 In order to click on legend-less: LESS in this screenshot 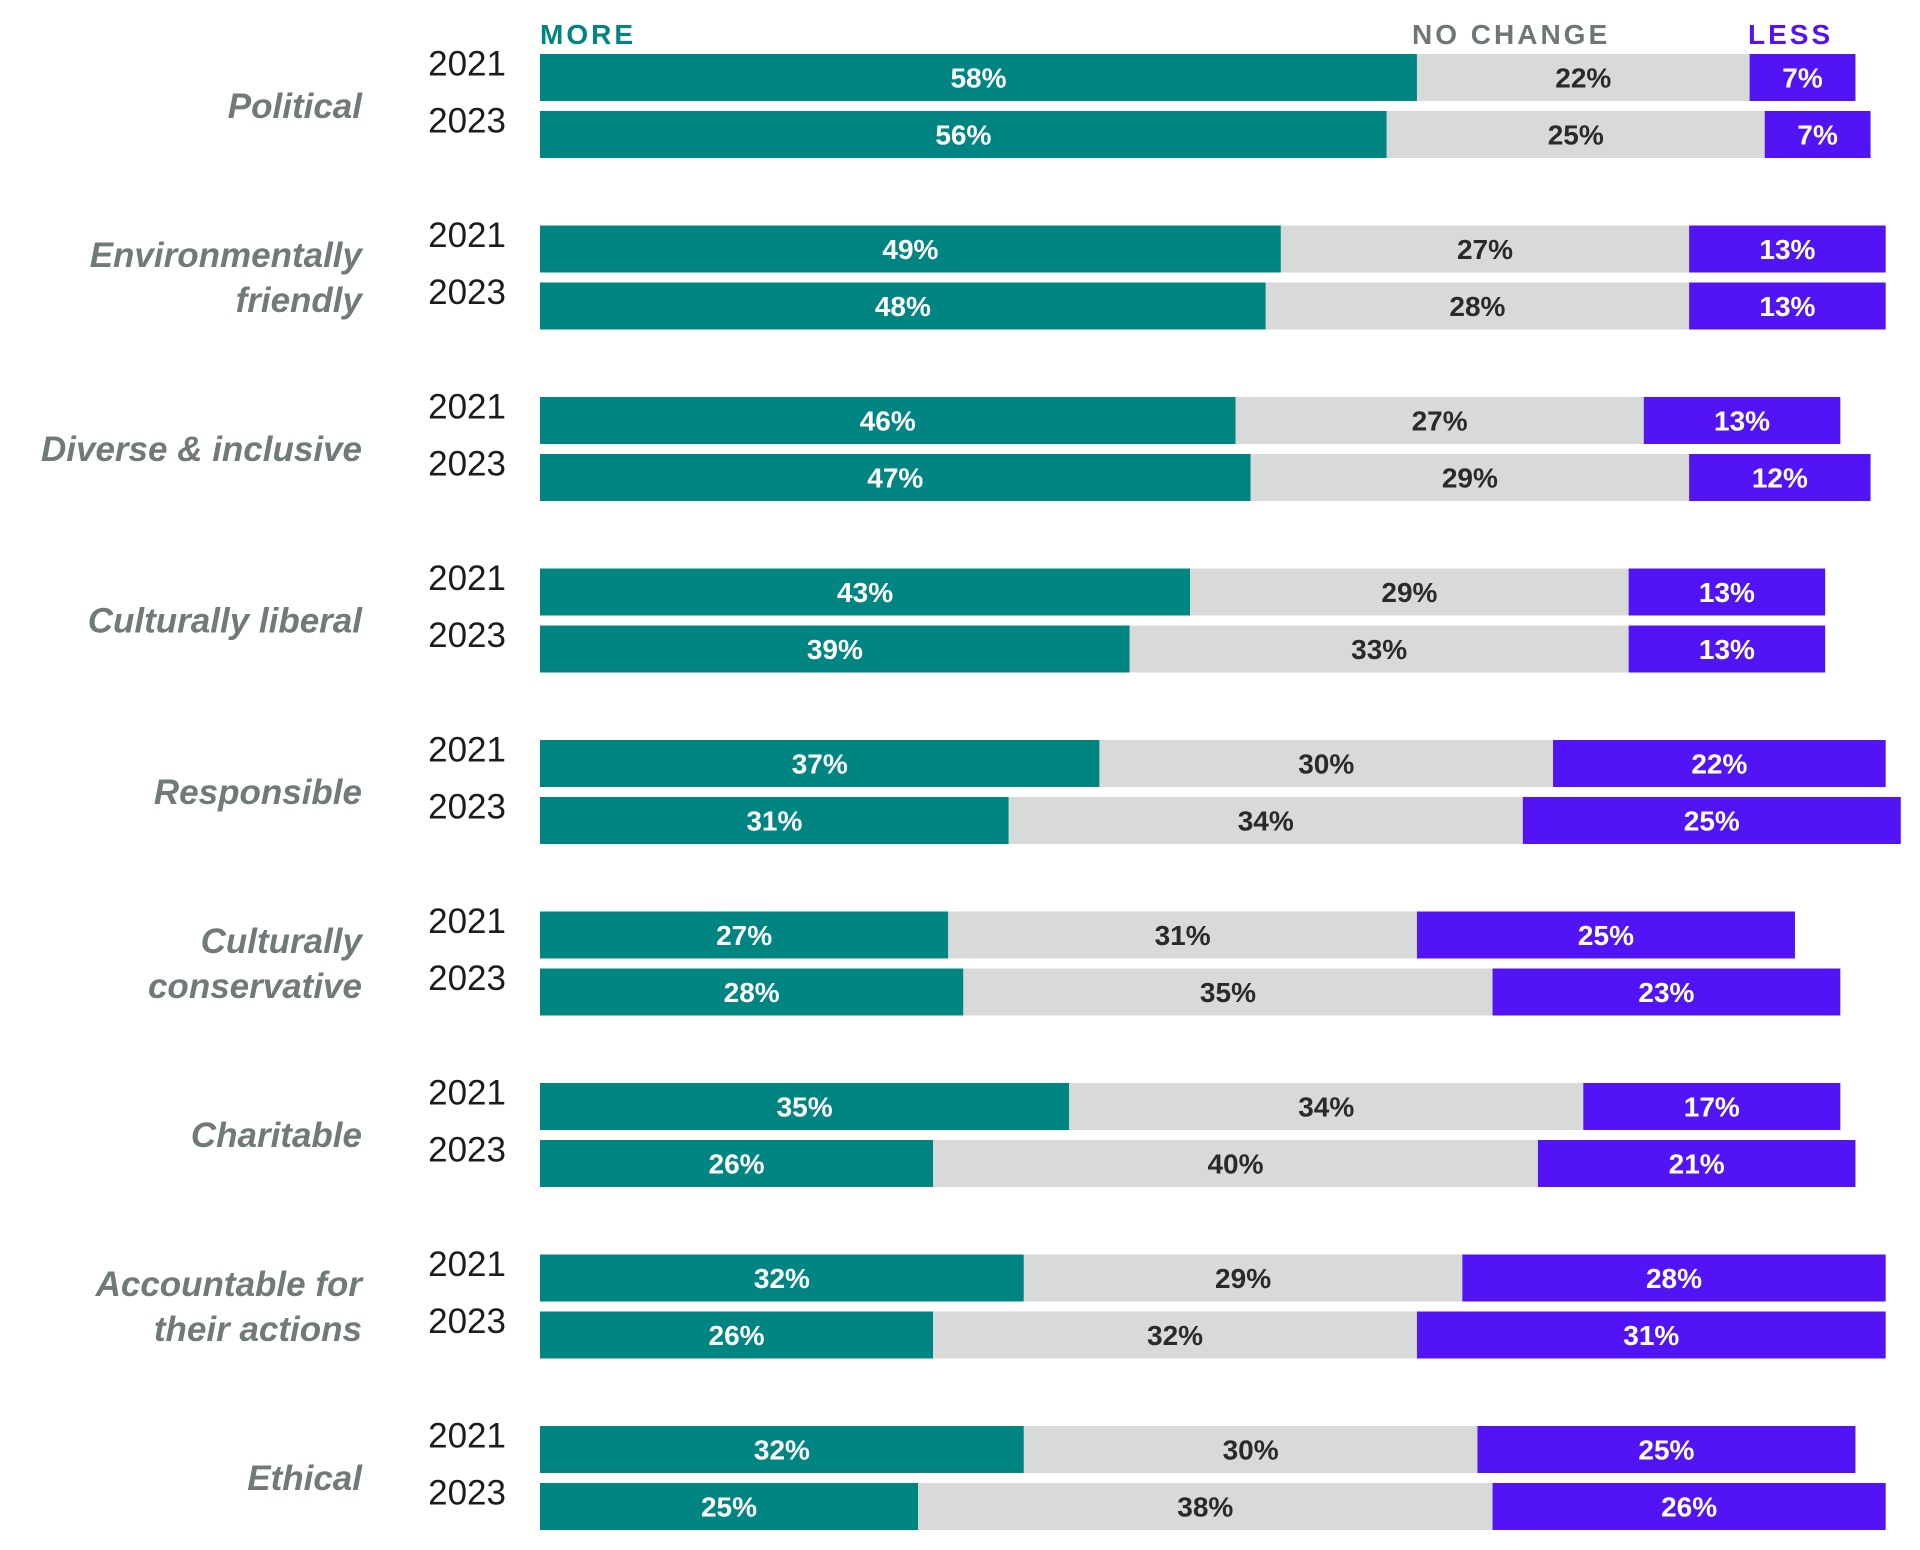, I will do `click(1790, 34)`.